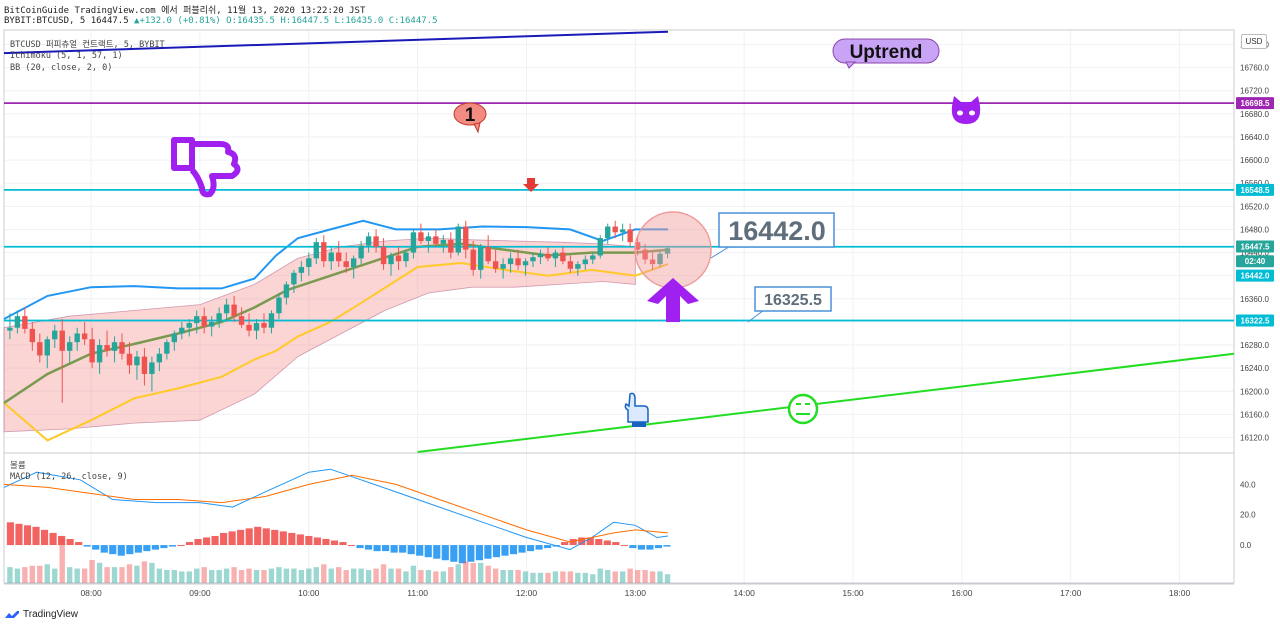 The width and height of the screenshot is (1280, 632). What do you see at coordinates (329, 21) in the screenshot?
I see `ohlc-values: O:16435.5 H:16447.5 L:16435.0 C:16447.5` at bounding box center [329, 21].